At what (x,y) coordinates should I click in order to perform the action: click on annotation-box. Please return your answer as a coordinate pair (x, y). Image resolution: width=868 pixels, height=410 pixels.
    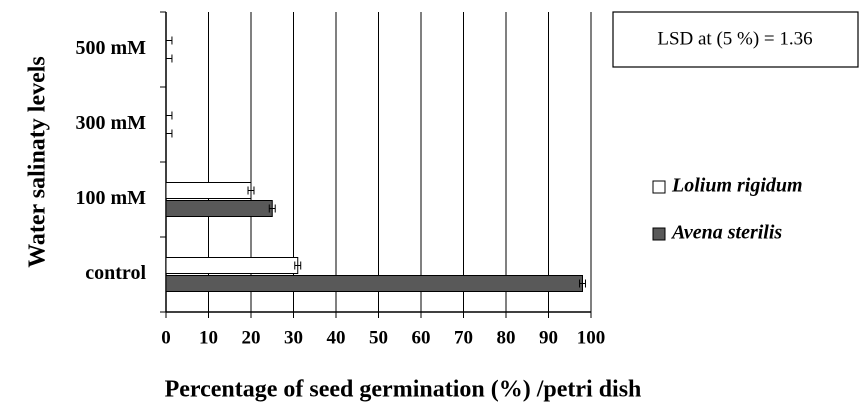
    Looking at the image, I should click on (735, 39).